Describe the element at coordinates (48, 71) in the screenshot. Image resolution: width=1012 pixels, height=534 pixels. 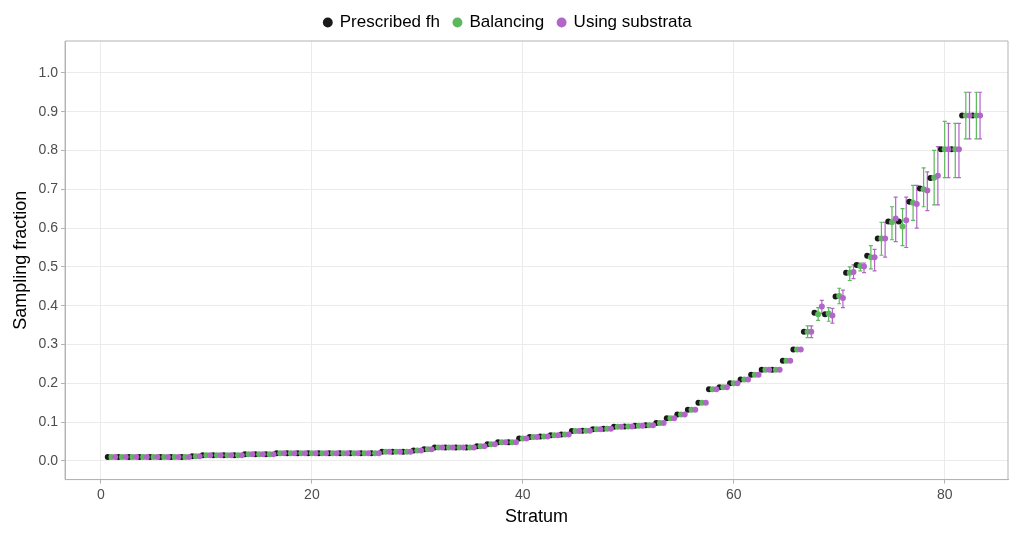
I see `y-tick-label: 1.0` at that location.